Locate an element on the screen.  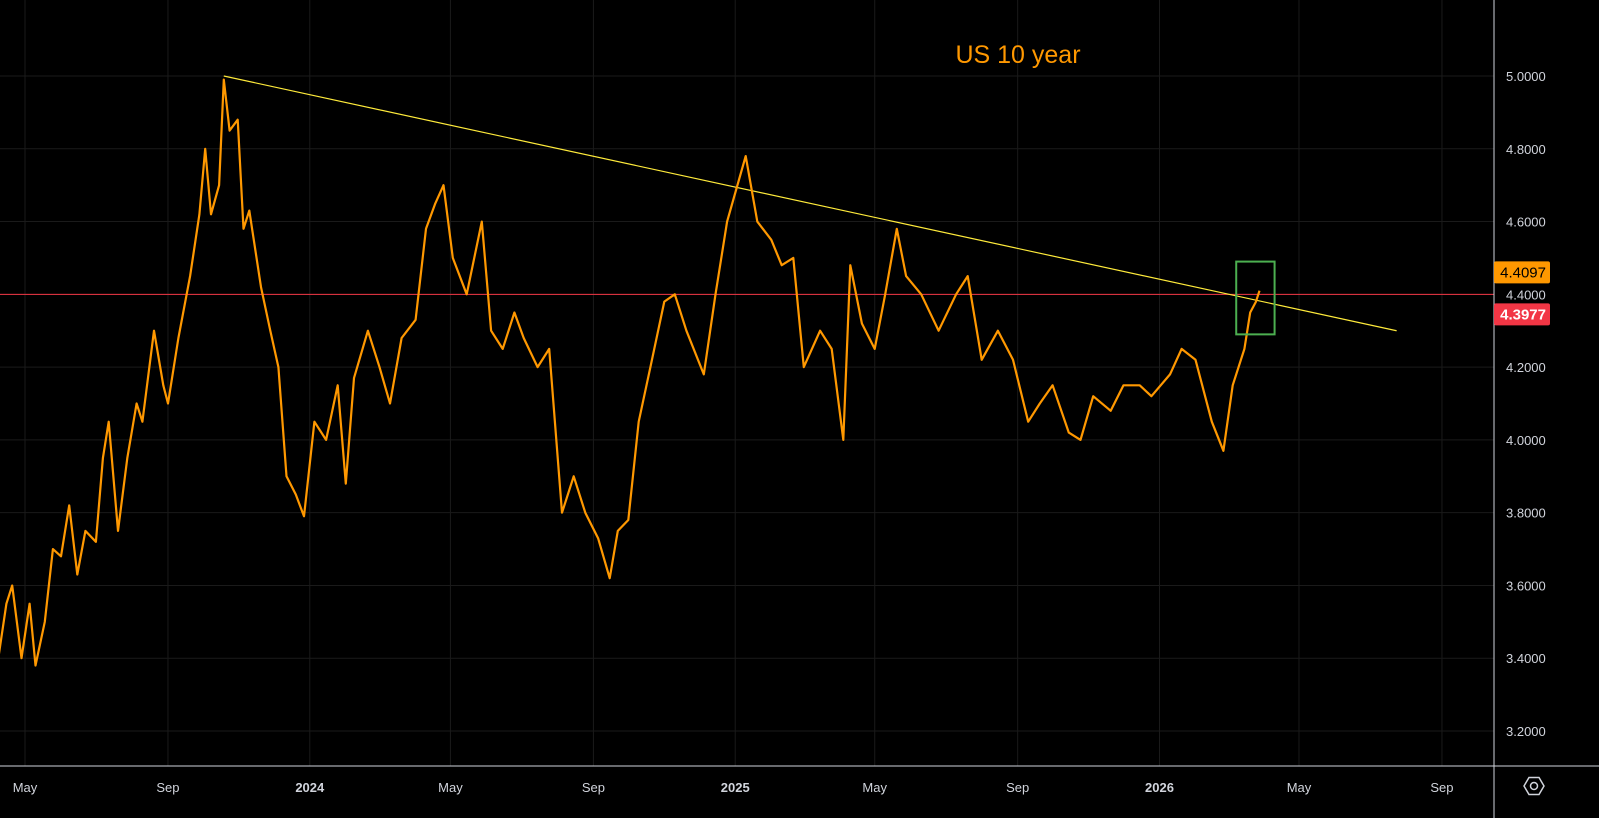
x-axis: May Sep 2024 May Sep 2025 May Sep 2026 May Sep is located at coordinates (733, 787).